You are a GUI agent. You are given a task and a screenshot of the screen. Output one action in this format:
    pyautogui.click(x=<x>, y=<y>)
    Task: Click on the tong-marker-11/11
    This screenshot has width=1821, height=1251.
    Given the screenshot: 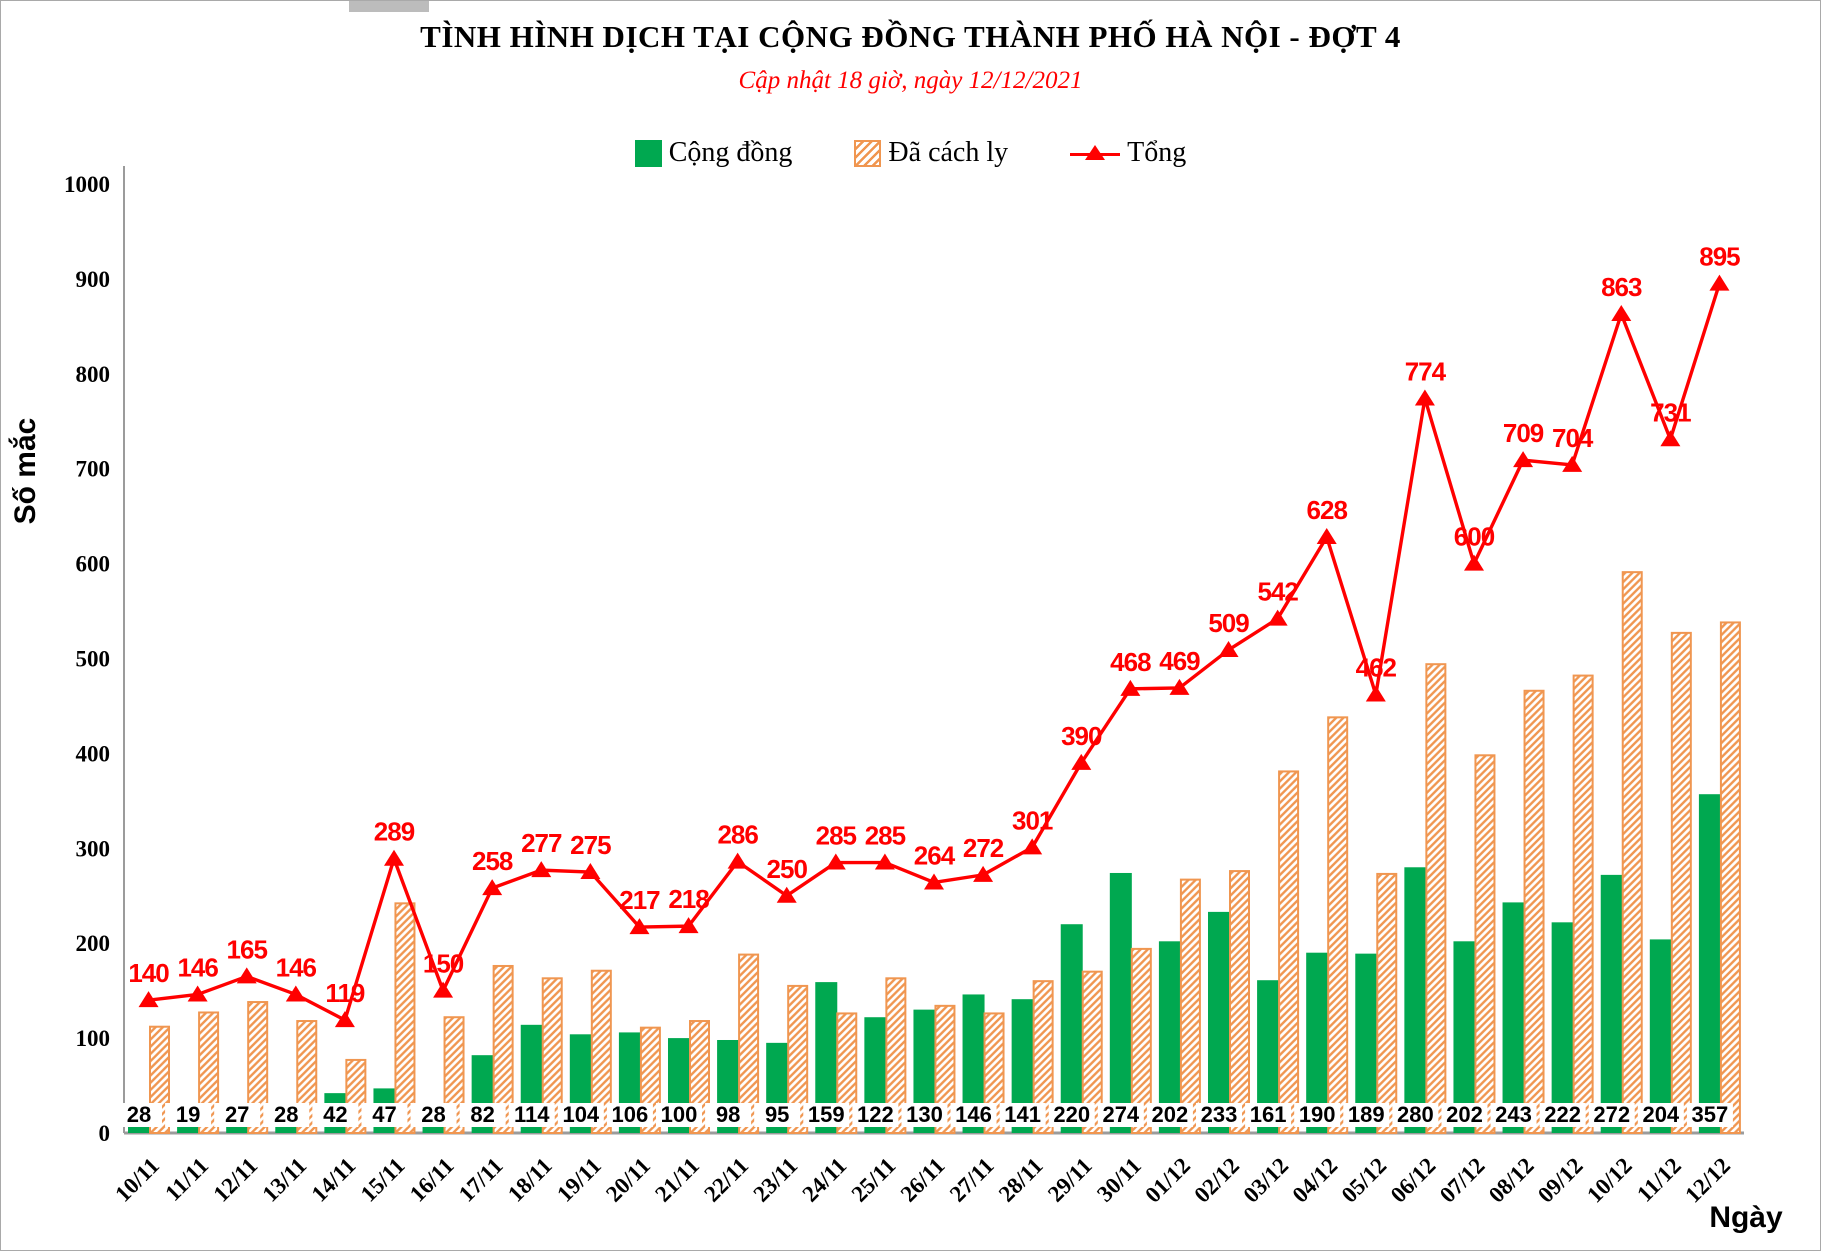 What is the action you would take?
    pyautogui.click(x=197, y=993)
    